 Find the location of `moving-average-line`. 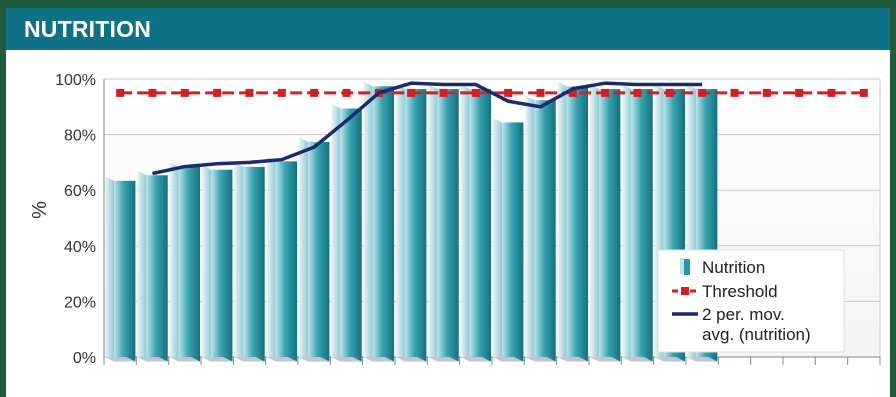

moving-average-line is located at coordinates (427, 128).